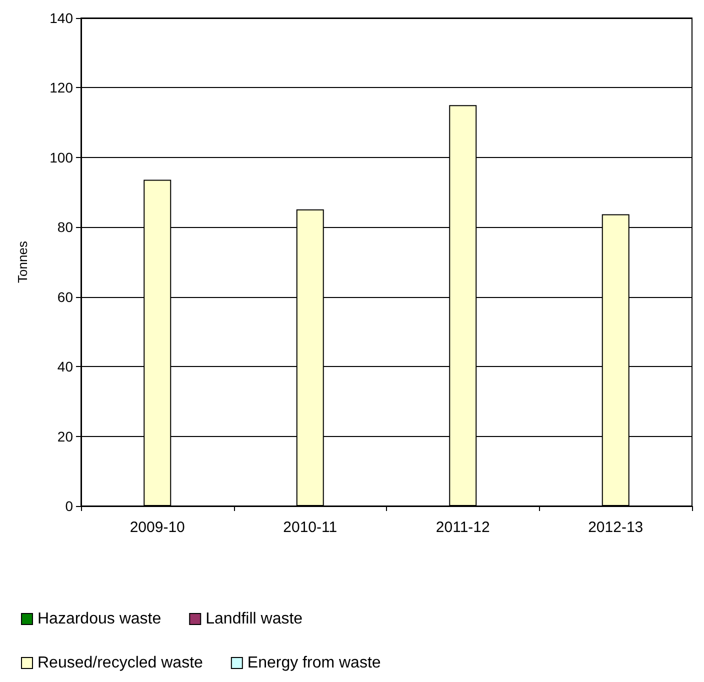 This screenshot has height=682, width=704. I want to click on y-tick-label: 20, so click(65, 436).